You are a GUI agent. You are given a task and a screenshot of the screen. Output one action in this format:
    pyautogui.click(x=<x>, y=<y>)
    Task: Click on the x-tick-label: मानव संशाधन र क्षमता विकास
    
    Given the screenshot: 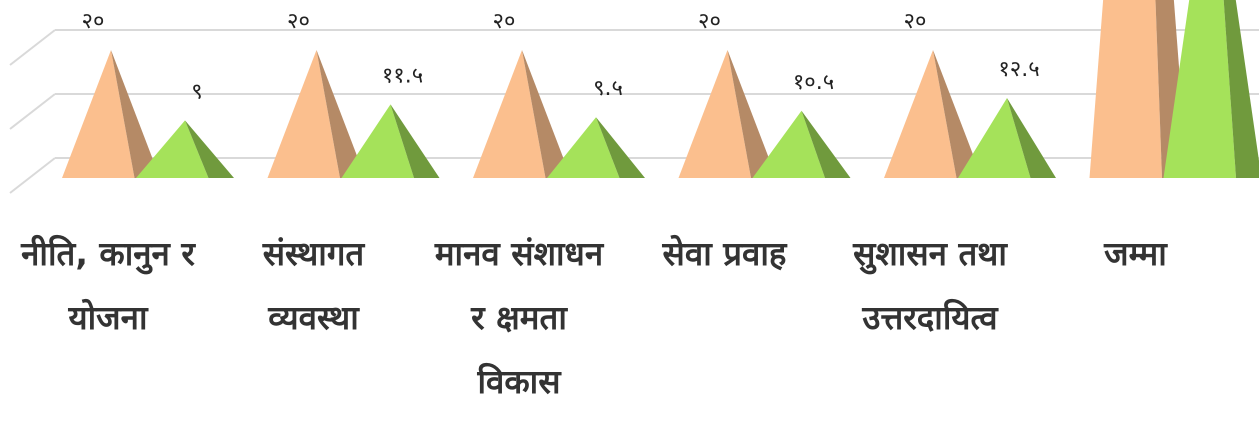 What is the action you would take?
    pyautogui.click(x=519, y=317)
    